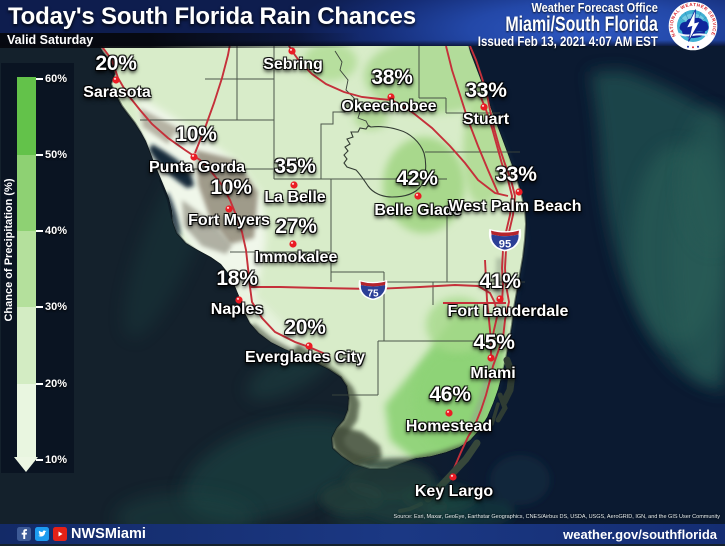 Image resolution: width=725 pixels, height=546 pixels. I want to click on svg-text: 75, so click(373, 294).